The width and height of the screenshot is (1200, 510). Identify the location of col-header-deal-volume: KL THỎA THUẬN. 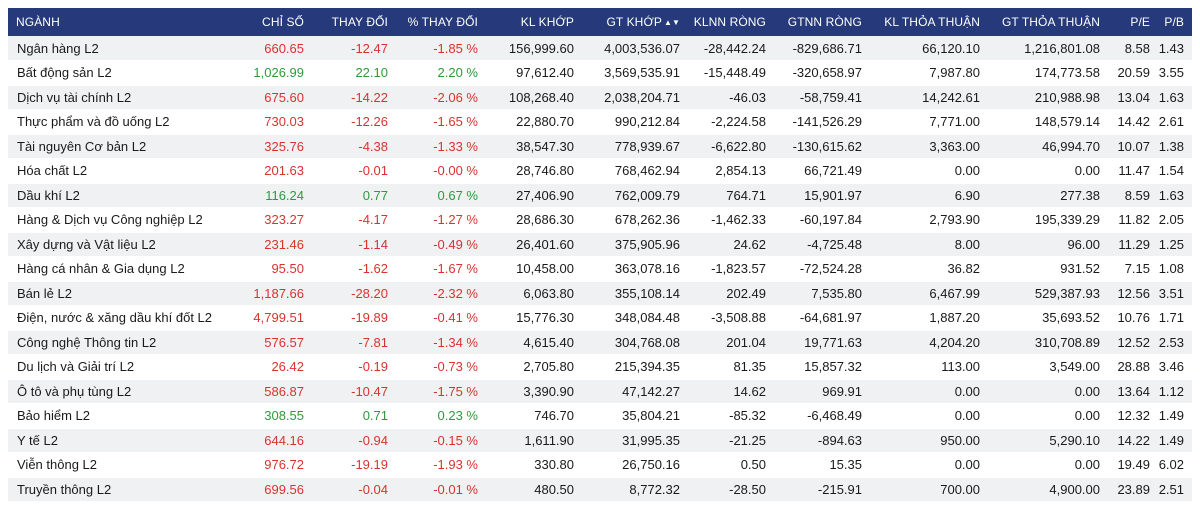
(932, 22).